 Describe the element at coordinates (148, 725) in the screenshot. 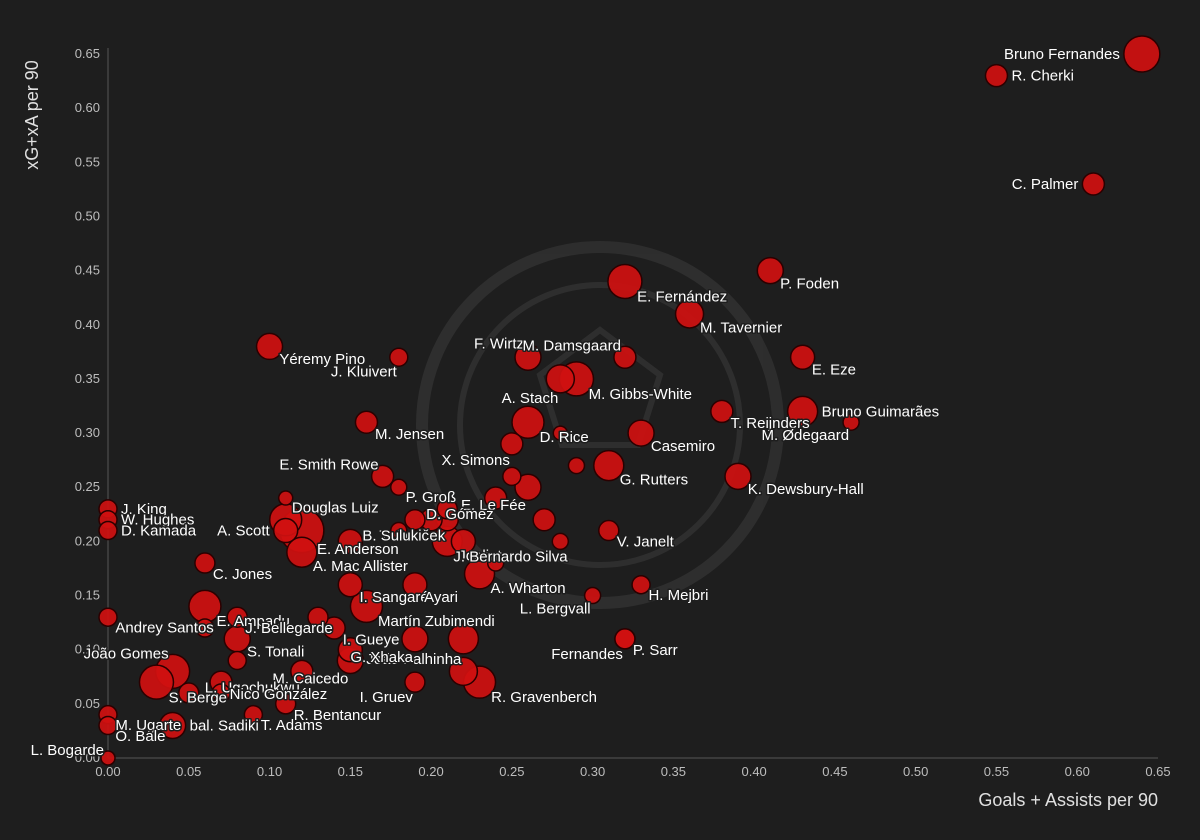

I see `point-label: M. Ugarte` at that location.